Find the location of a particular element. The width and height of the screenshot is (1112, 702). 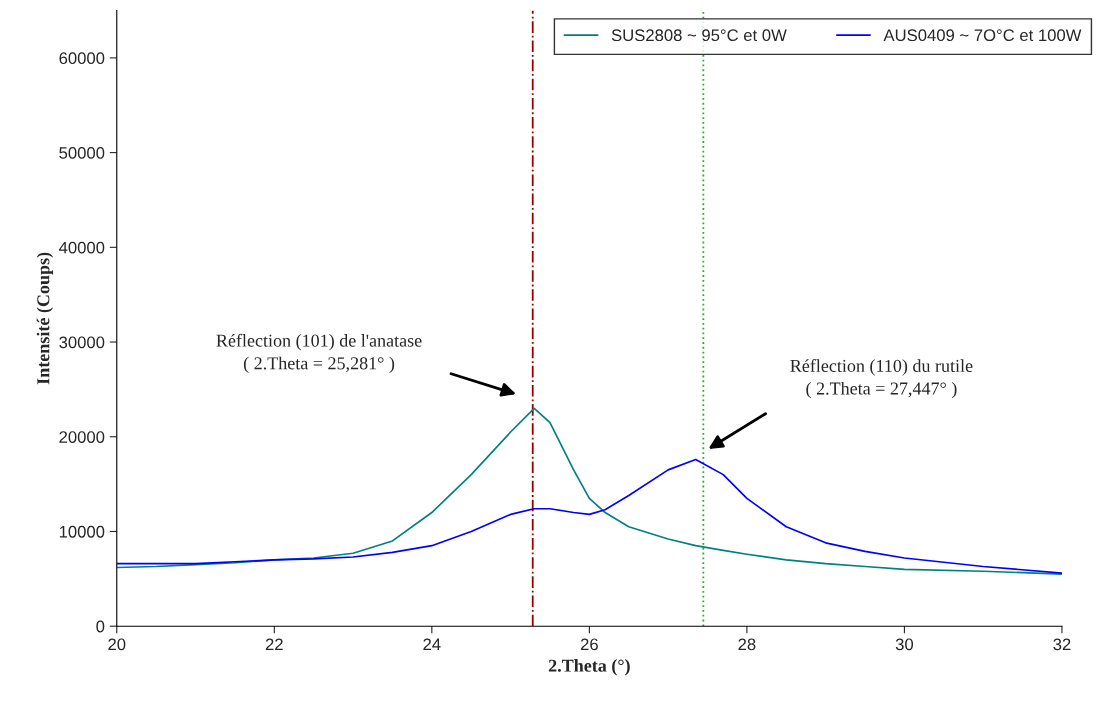

y-axis-title: Intensité (Coups) is located at coordinates (45, 318).